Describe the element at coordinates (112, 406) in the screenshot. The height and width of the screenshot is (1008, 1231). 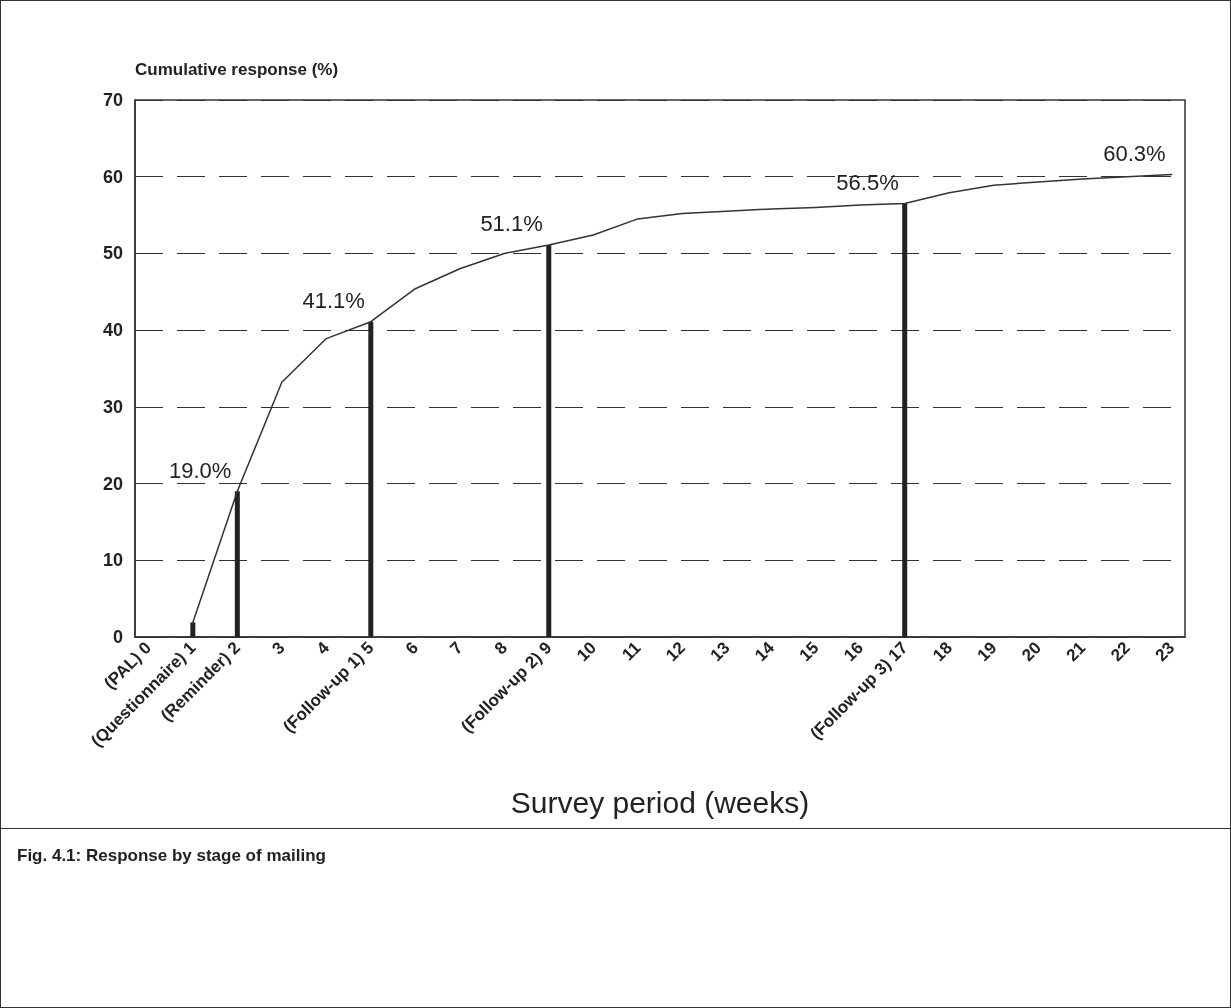
I see `y-tick-label: 30` at that location.